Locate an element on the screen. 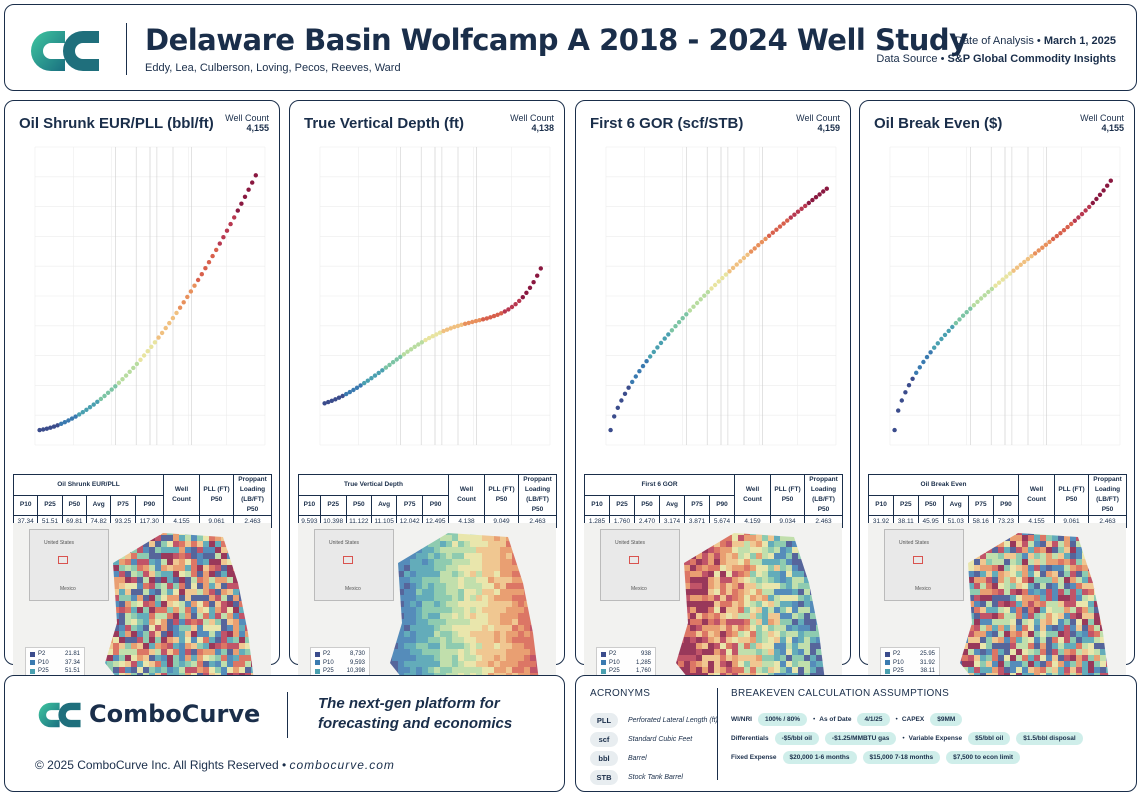 Image resolution: width=1141 pixels, height=797 pixels. stats-proppant-header: Proppant Loading (LB/FT) P50 is located at coordinates (252, 495).